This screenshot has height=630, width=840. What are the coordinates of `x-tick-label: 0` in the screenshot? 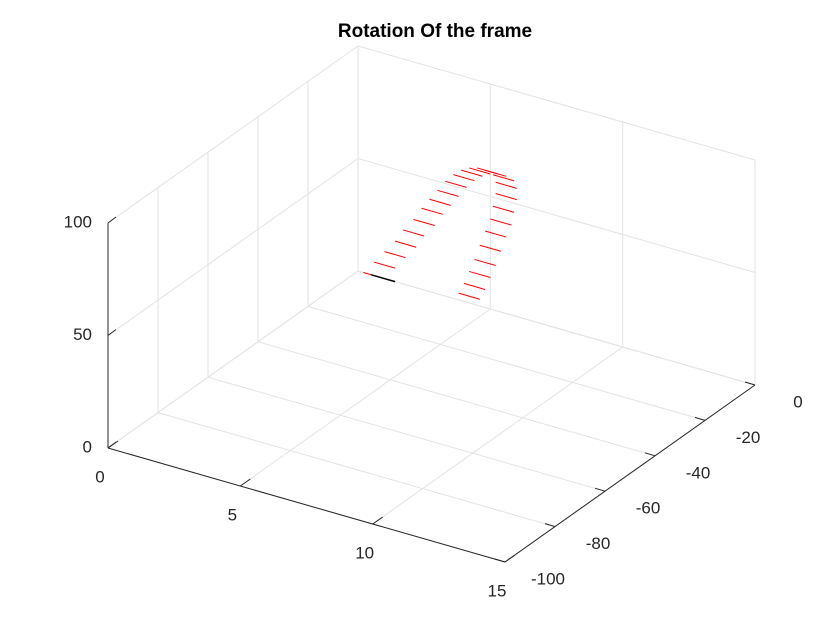 It's located at (99, 476).